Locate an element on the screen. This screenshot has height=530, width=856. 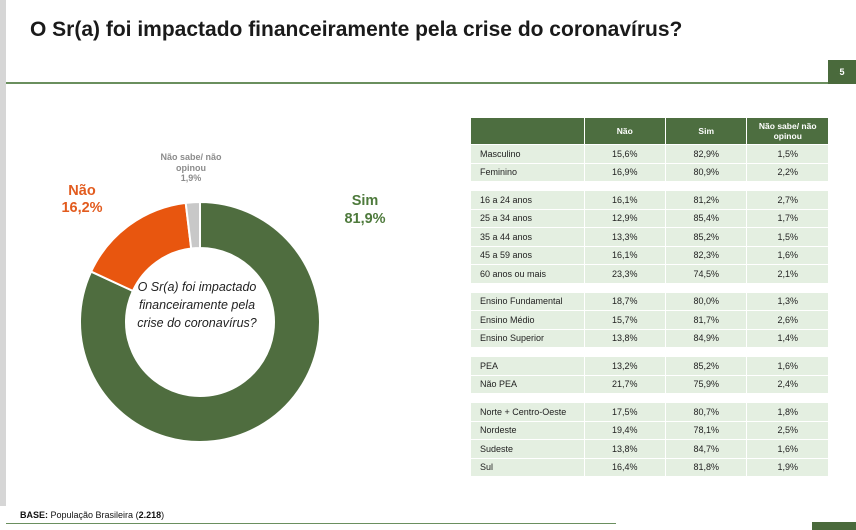
header-cell-nao: Não is located at coordinates (624, 131).